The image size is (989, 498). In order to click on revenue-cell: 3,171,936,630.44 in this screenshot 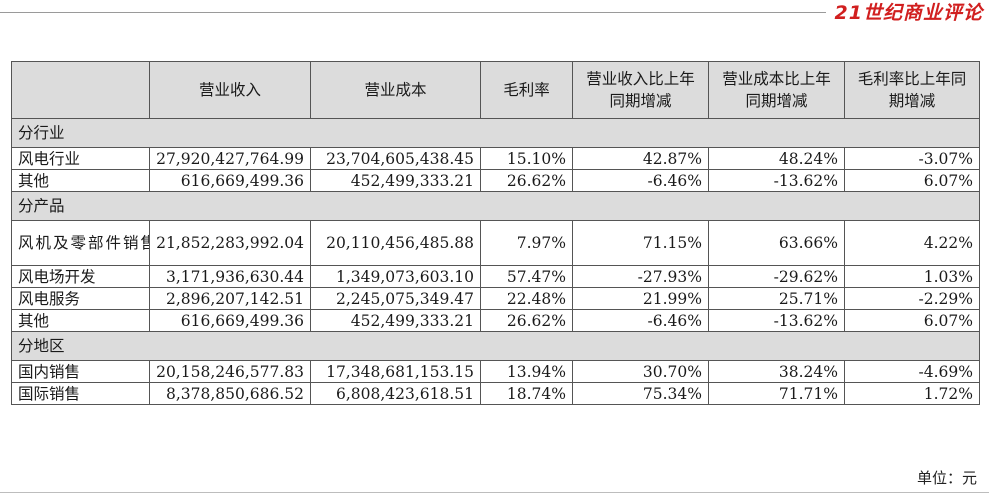, I will do `click(230, 276)`.